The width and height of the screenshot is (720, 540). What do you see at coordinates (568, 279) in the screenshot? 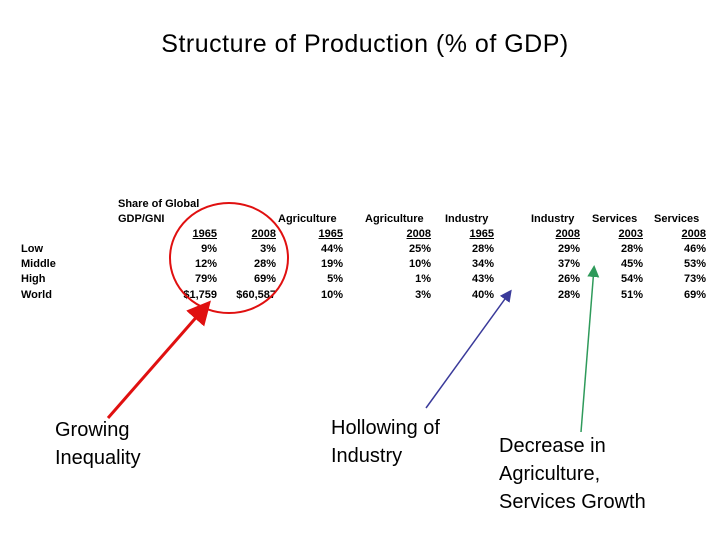
I see `table-cell: 26%` at bounding box center [568, 279].